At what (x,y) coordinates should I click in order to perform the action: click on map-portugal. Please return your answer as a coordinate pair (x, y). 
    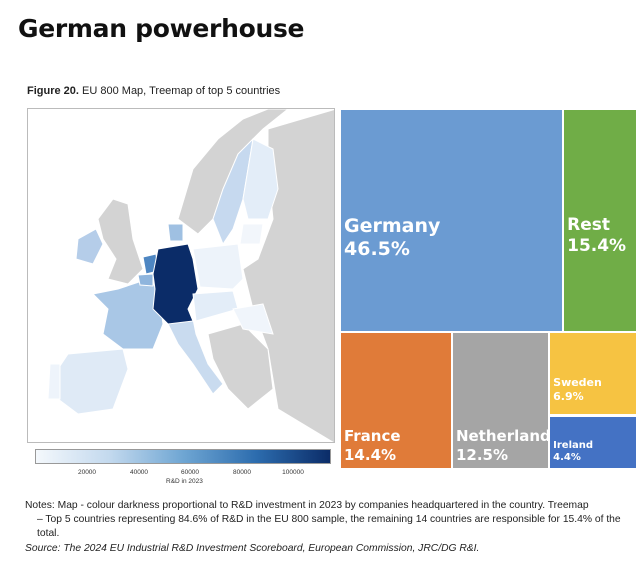
    Looking at the image, I should click on (54, 381).